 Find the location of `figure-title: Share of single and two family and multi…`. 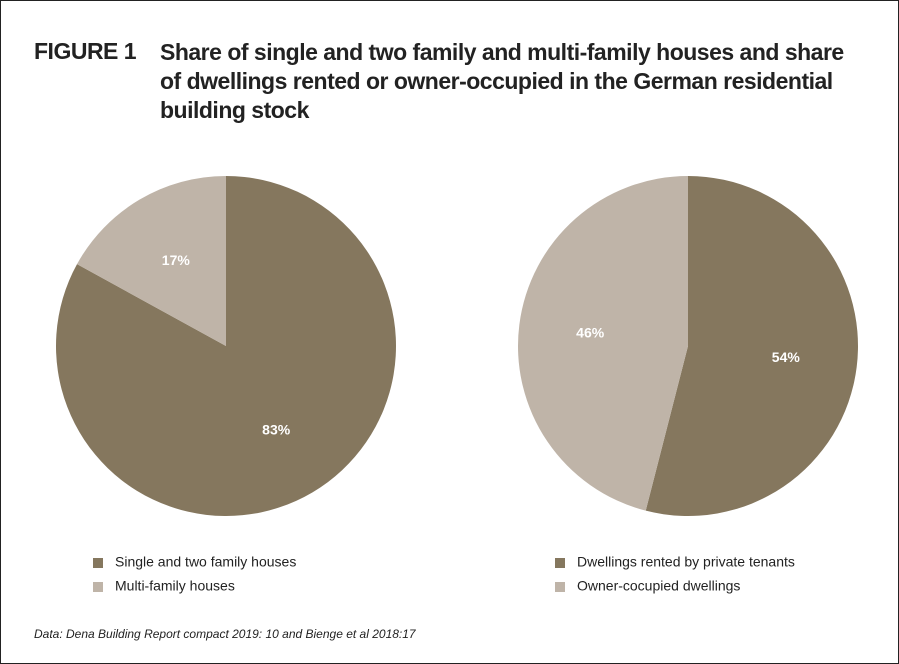

figure-title: Share of single and two family and multi… is located at coordinates (502, 81).